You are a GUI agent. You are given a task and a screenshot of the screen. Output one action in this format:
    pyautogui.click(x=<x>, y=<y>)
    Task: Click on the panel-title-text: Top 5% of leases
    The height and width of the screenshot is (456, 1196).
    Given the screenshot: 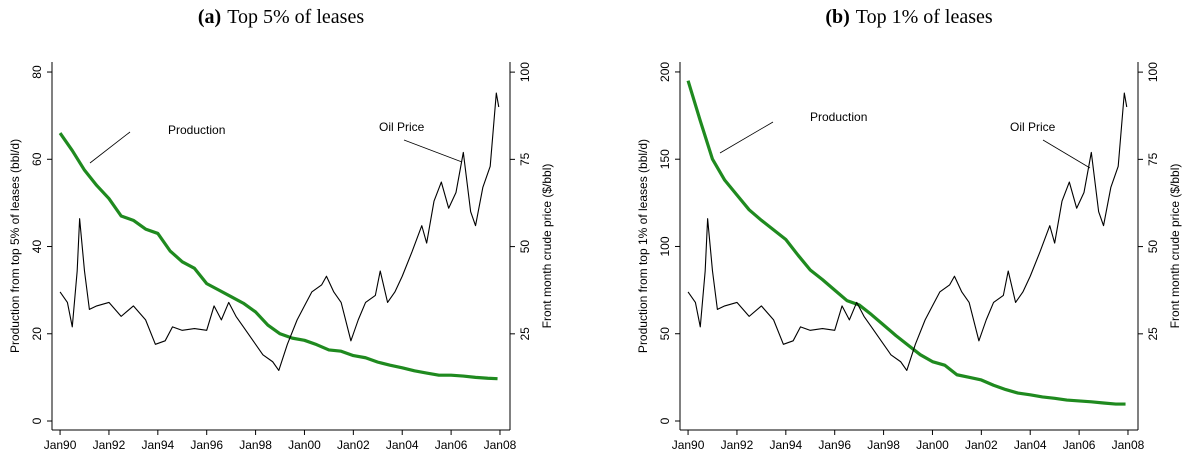 What is the action you would take?
    pyautogui.click(x=295, y=17)
    